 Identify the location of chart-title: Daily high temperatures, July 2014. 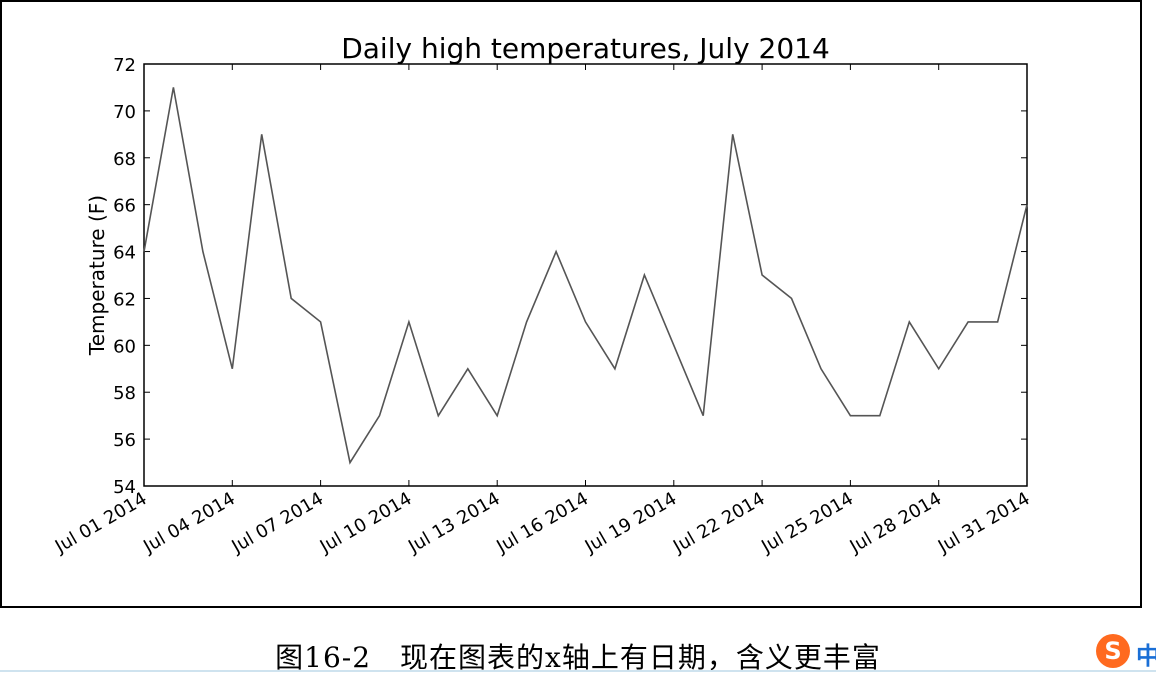
(585, 48).